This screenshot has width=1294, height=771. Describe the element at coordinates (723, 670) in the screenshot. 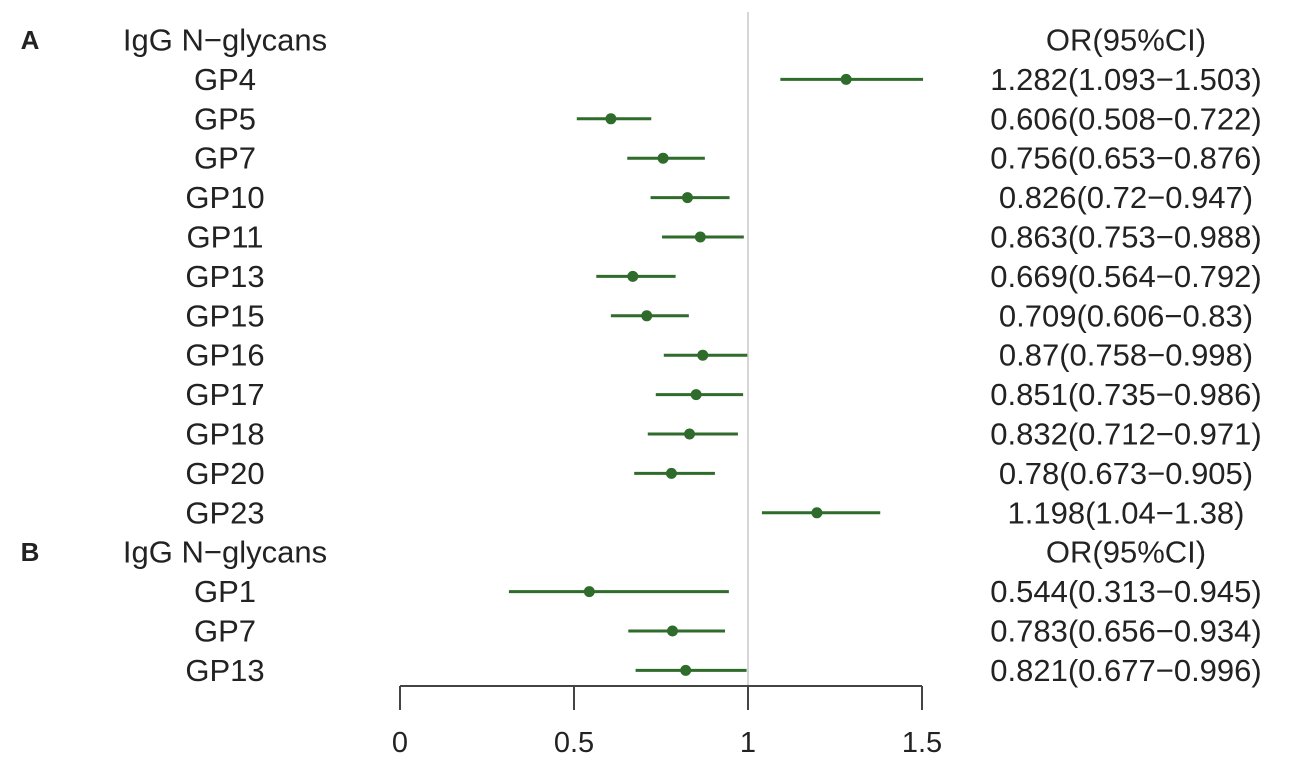

I see `forest-row: GP13 0.821(0.677−0.996)` at that location.